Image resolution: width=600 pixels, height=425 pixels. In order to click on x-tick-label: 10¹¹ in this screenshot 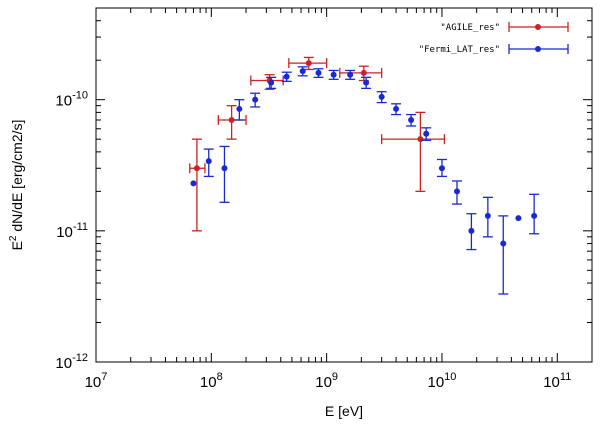, I will do `click(557, 381)`.